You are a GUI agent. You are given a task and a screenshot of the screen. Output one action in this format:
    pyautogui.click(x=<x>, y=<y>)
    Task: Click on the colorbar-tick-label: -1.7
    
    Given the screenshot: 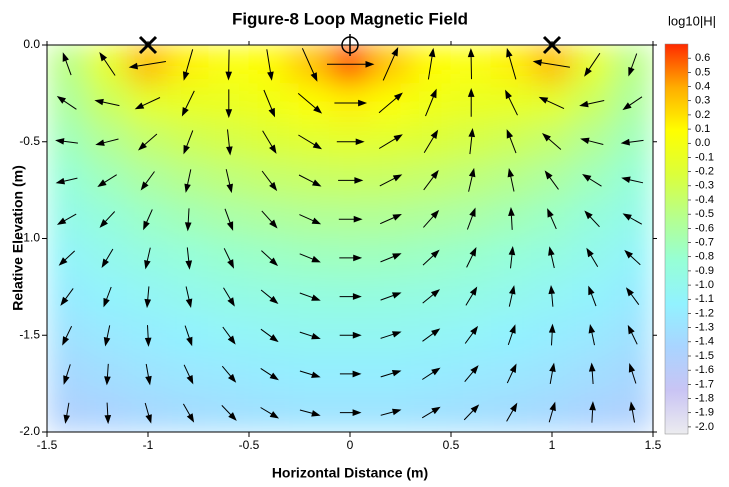 What is the action you would take?
    pyautogui.click(x=704, y=384)
    